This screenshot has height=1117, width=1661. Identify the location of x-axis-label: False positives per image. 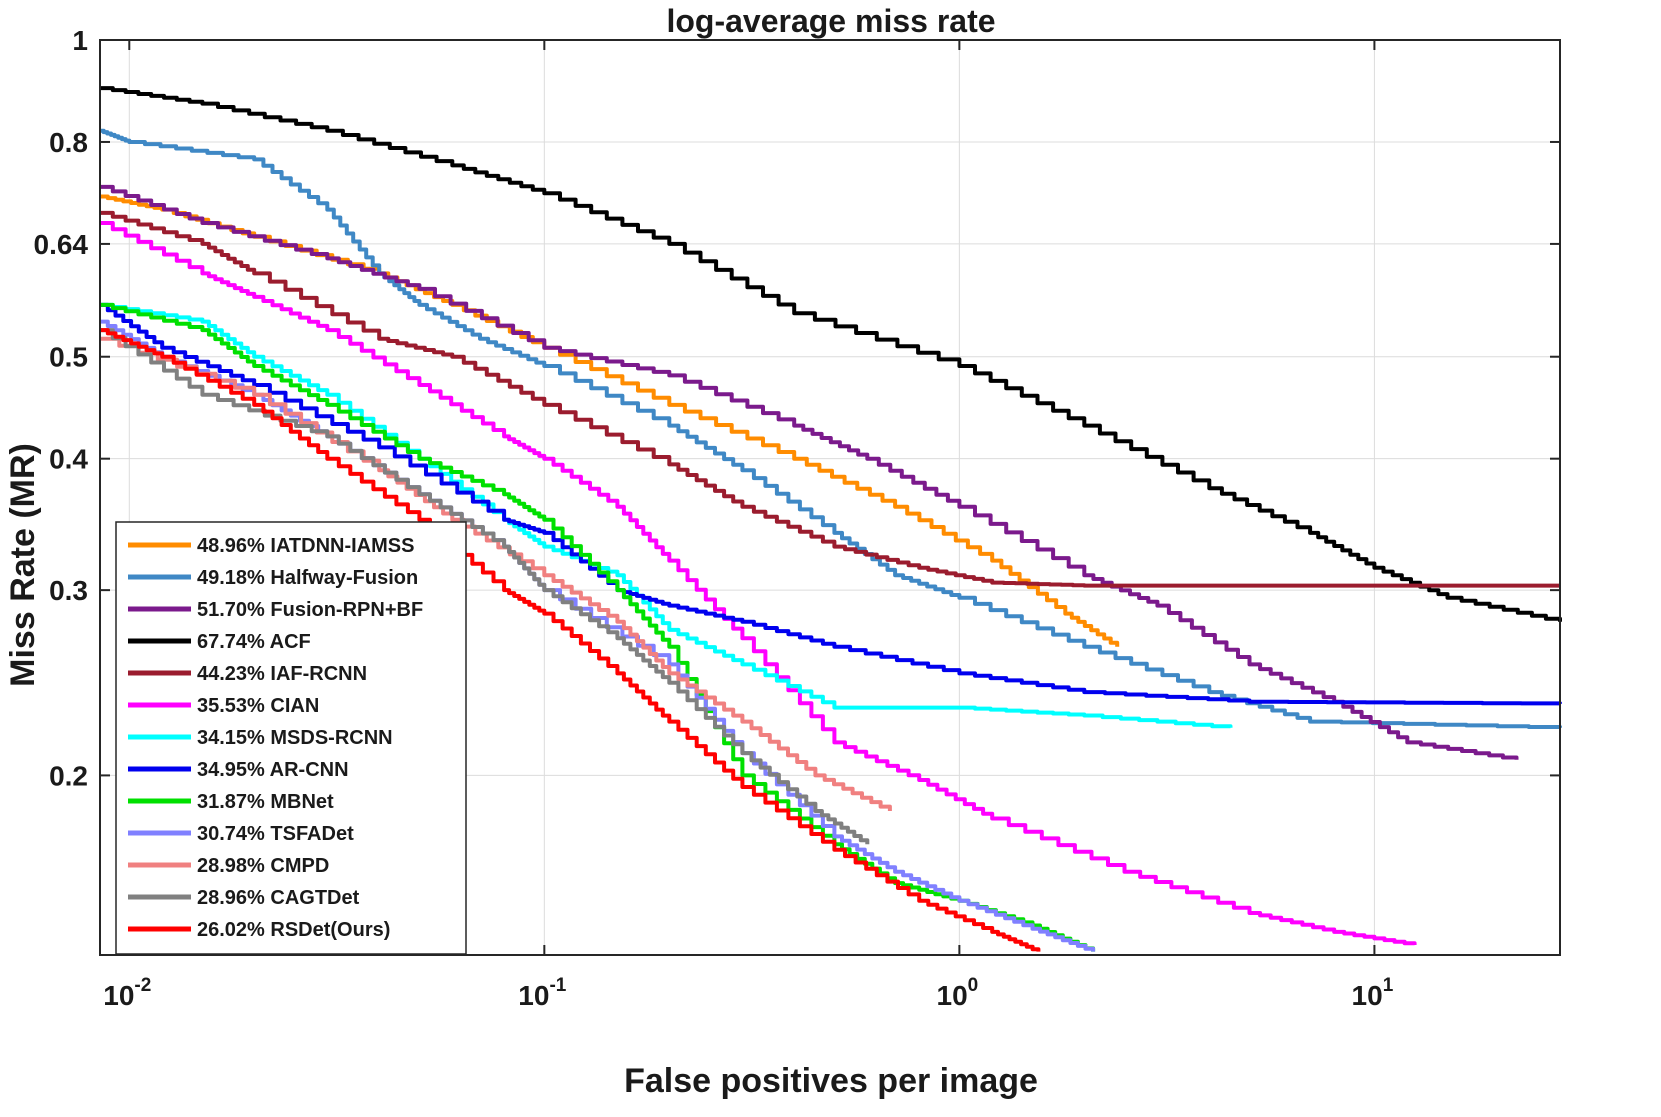
(831, 1081).